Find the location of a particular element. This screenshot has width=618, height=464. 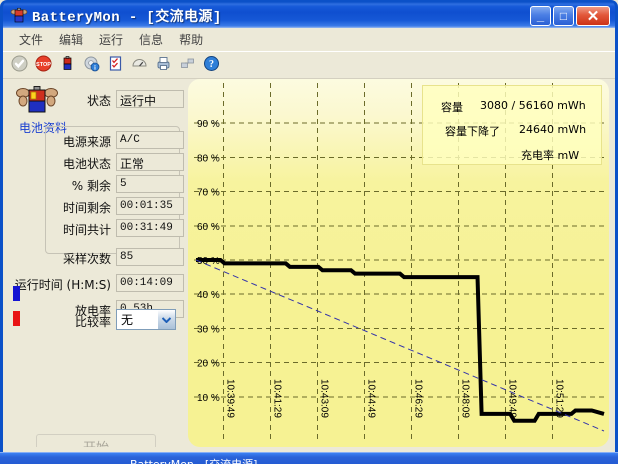

toolbar-help-button: ? is located at coordinates (211, 65).